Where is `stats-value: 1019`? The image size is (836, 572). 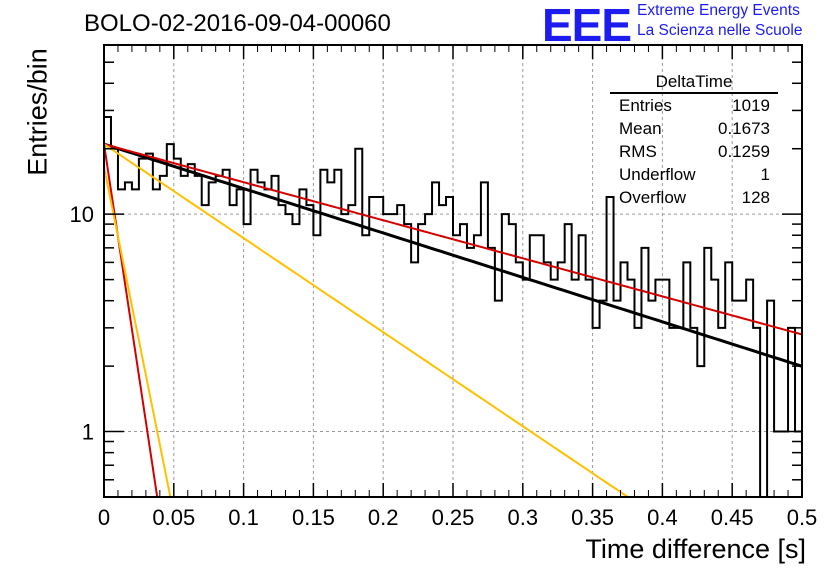
stats-value: 1019 is located at coordinates (751, 105).